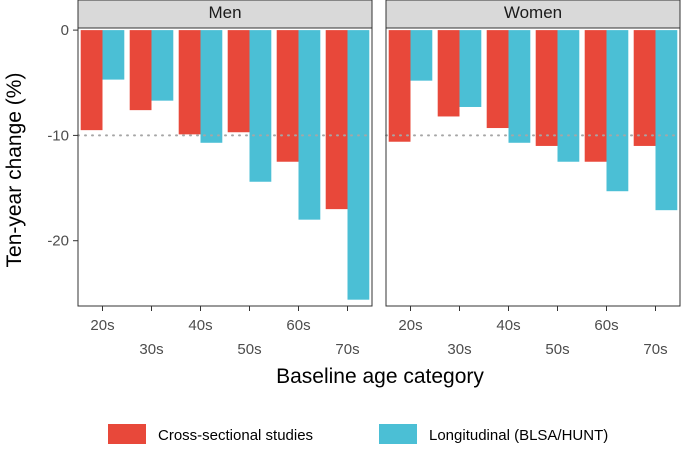  I want to click on bar-women-60s-series2, so click(617, 111).